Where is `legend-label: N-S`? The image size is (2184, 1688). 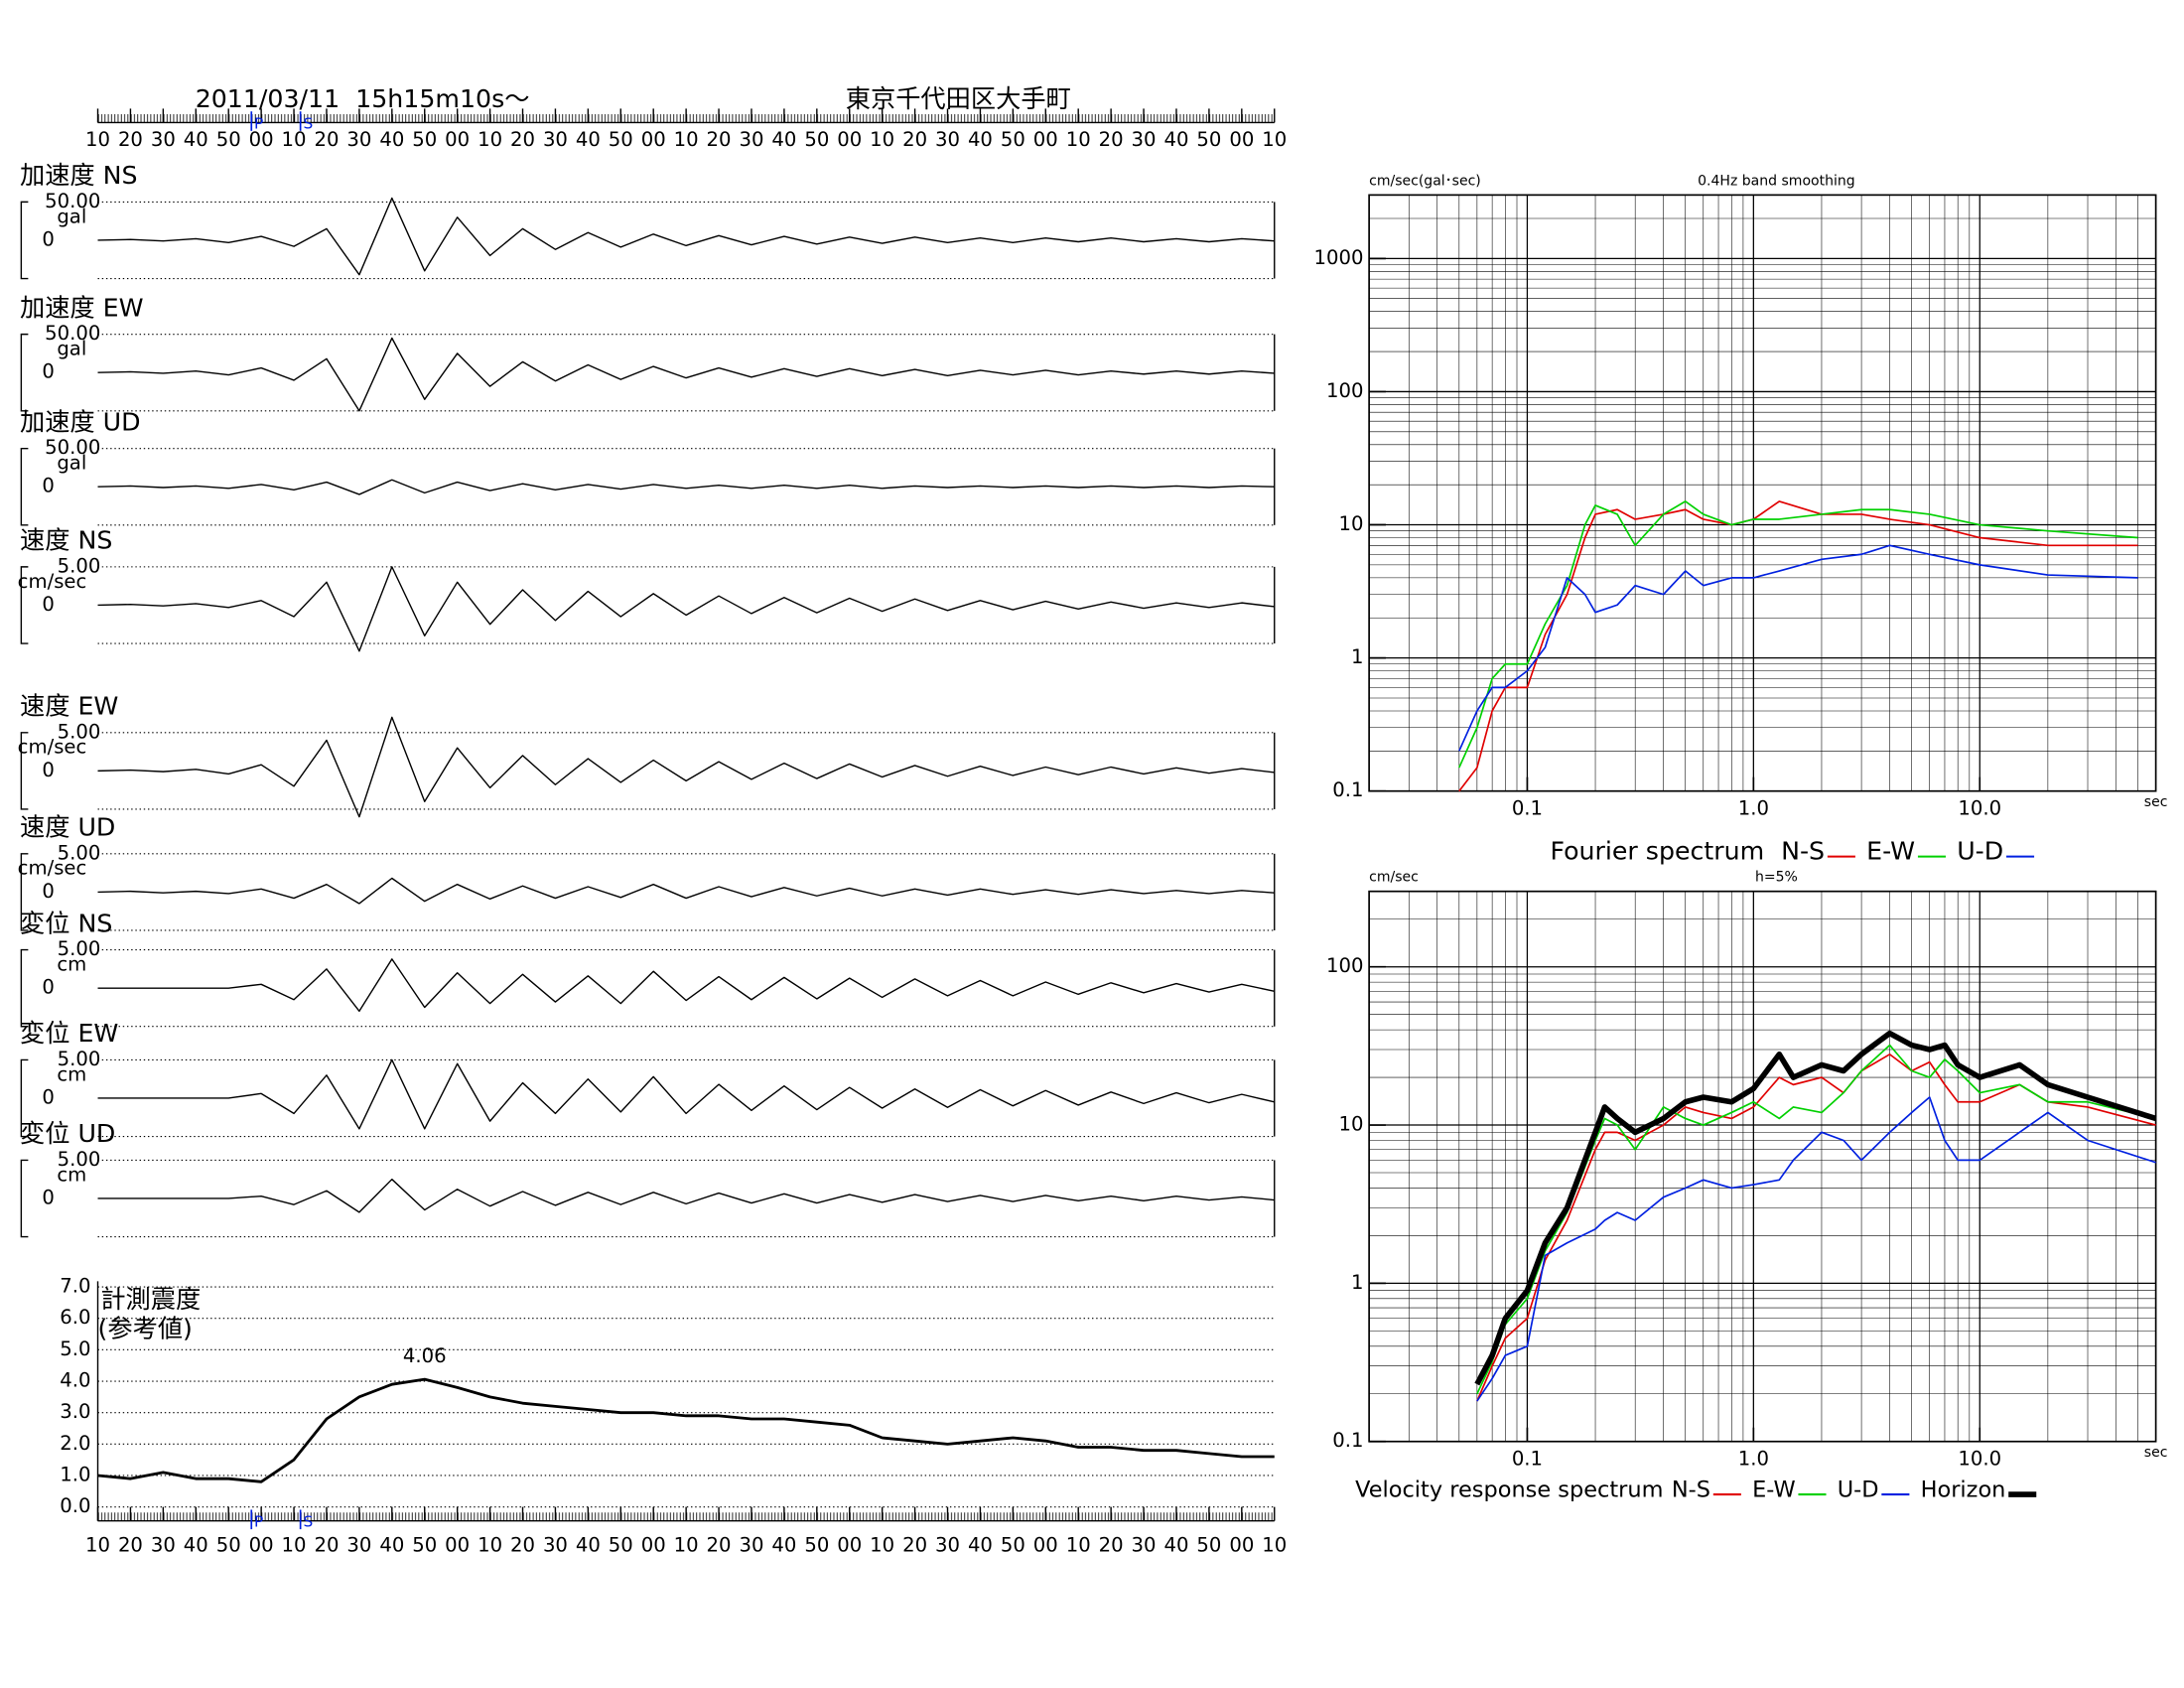
legend-label: N-S is located at coordinates (1803, 850).